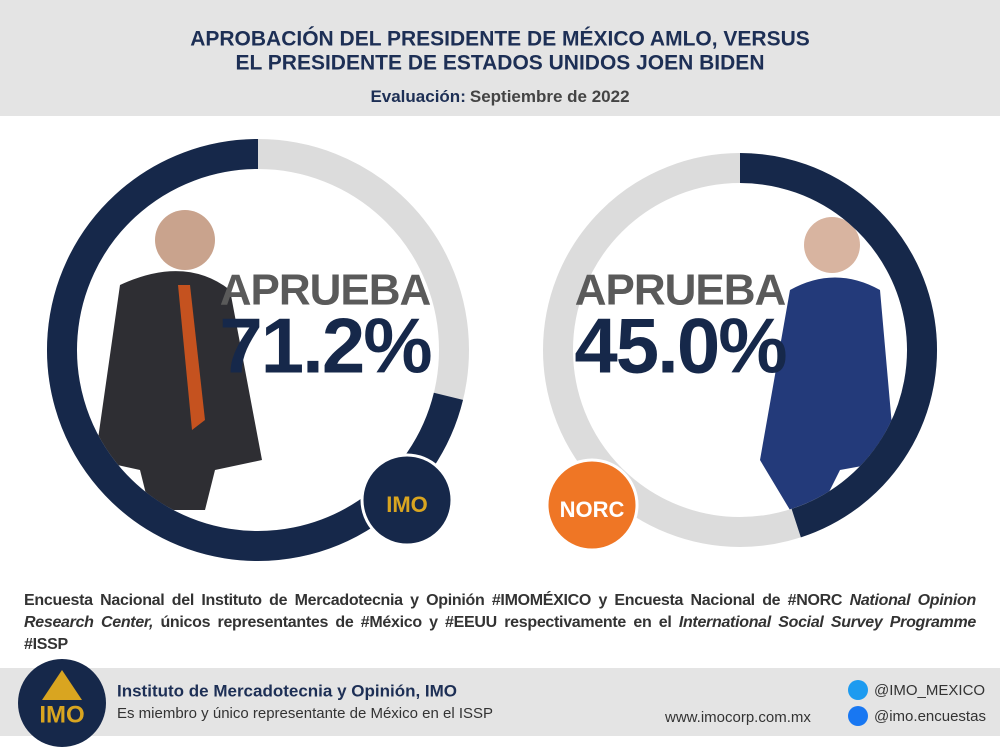  What do you see at coordinates (827, 363) in the screenshot?
I see `photo-biden` at bounding box center [827, 363].